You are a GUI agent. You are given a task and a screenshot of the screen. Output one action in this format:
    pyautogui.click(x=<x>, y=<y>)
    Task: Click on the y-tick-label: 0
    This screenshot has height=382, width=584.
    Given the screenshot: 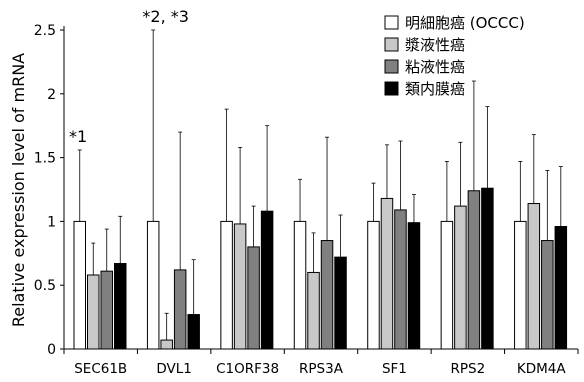 What is the action you would take?
    pyautogui.click(x=51, y=350)
    